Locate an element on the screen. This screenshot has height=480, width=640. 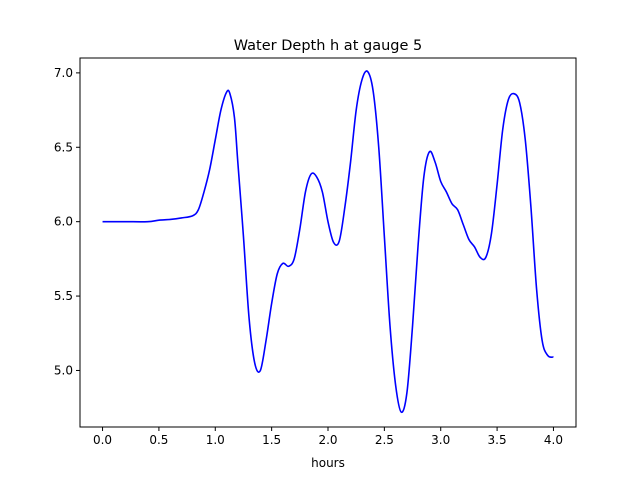
x-tick-label: 1.5 is located at coordinates (271, 440).